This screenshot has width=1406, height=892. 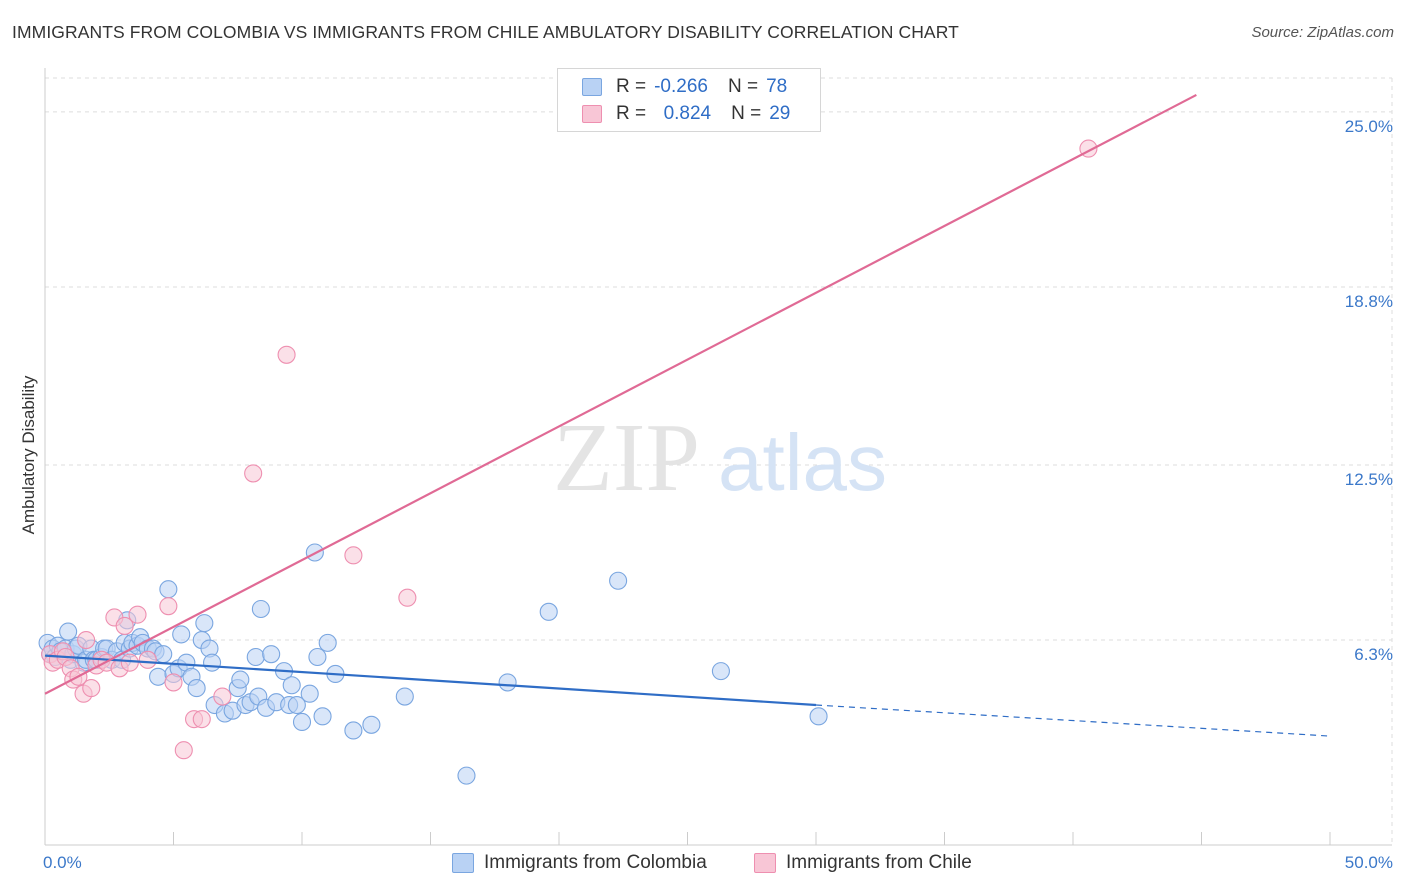 What do you see at coordinates (62, 862) in the screenshot?
I see `x-tick-label-min: 0.0%` at bounding box center [62, 862].